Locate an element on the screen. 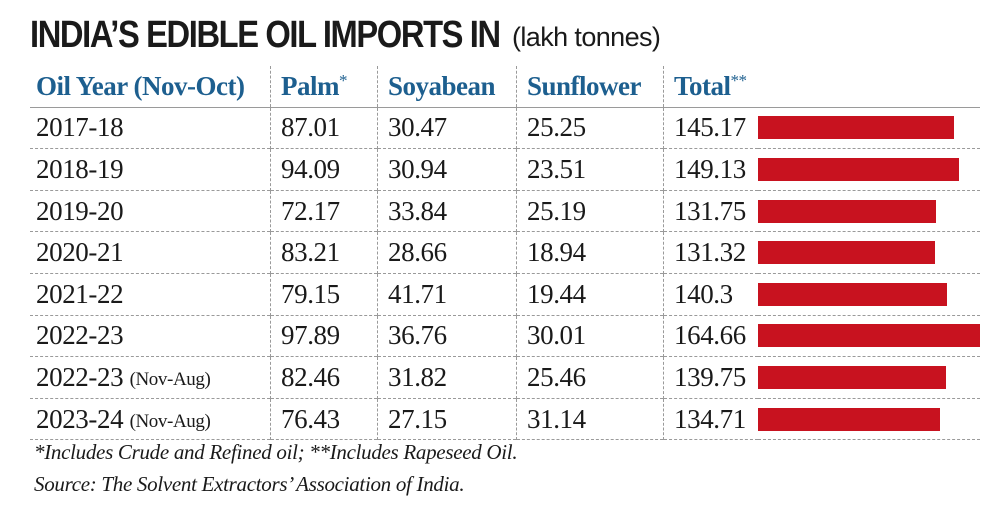 This screenshot has width=984, height=510. header-palm: Palm* is located at coordinates (324, 87).